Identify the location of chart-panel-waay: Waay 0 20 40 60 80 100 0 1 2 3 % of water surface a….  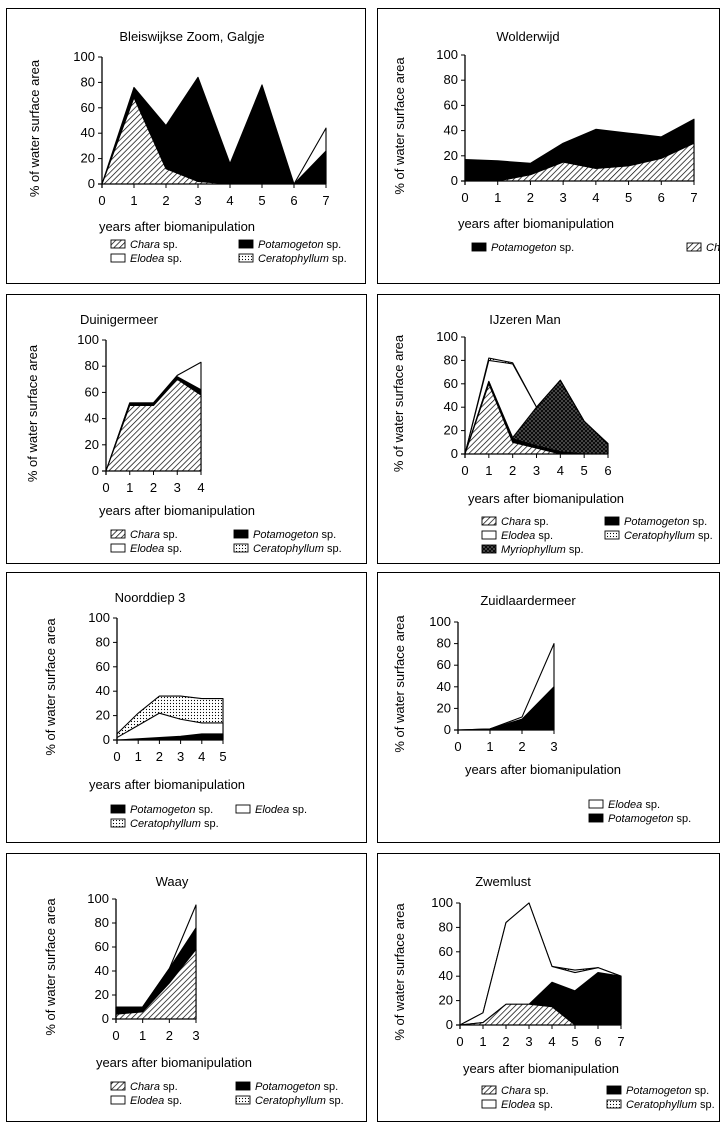
(186, 987).